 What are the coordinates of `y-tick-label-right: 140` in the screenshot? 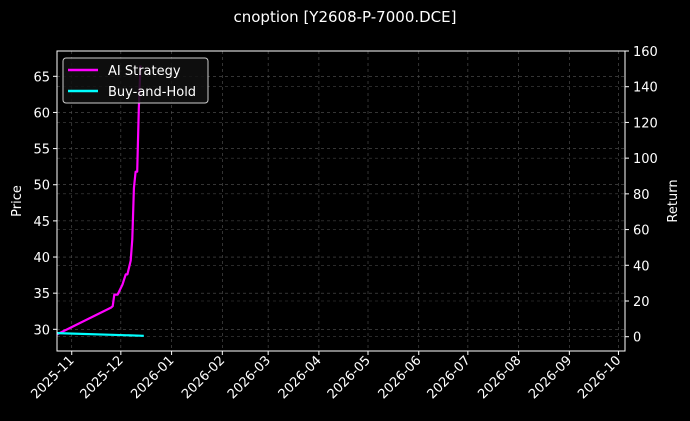 It's located at (645, 88).